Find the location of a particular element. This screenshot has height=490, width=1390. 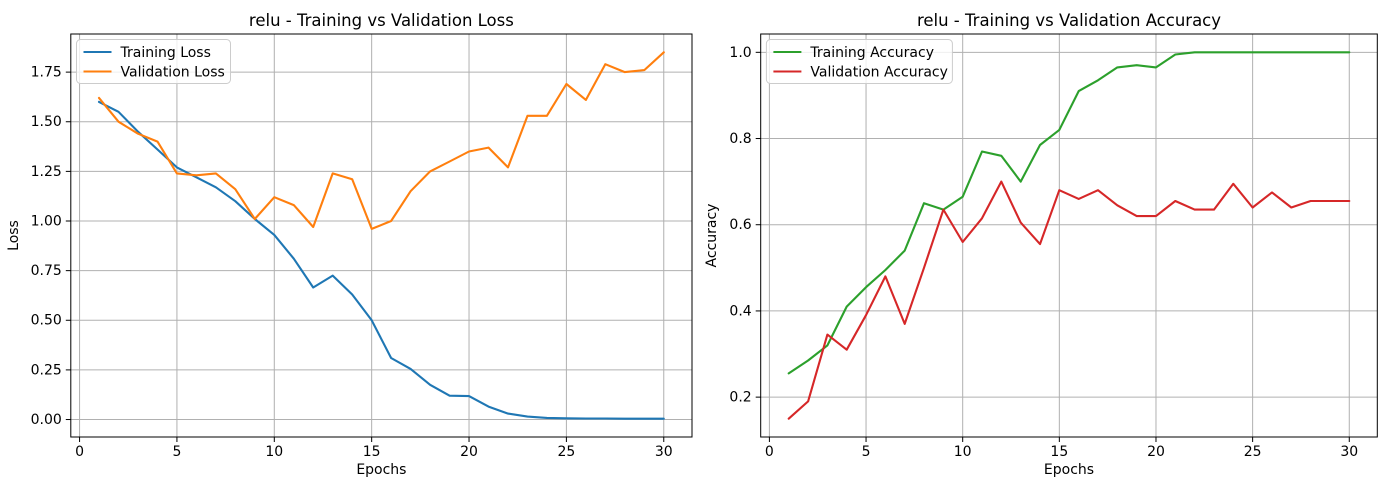

y-tick-label: 1.00 is located at coordinates (46, 221).